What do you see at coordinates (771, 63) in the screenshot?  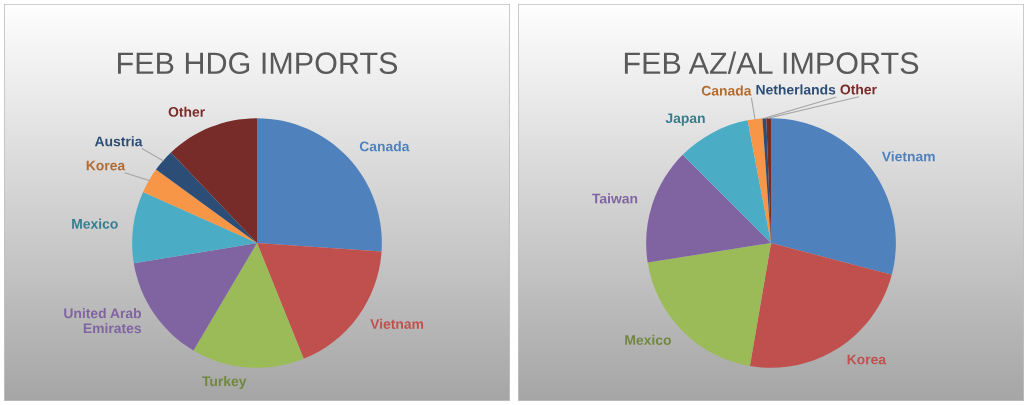 I see `chart-title: FEB AZ/AL IMPORTS` at bounding box center [771, 63].